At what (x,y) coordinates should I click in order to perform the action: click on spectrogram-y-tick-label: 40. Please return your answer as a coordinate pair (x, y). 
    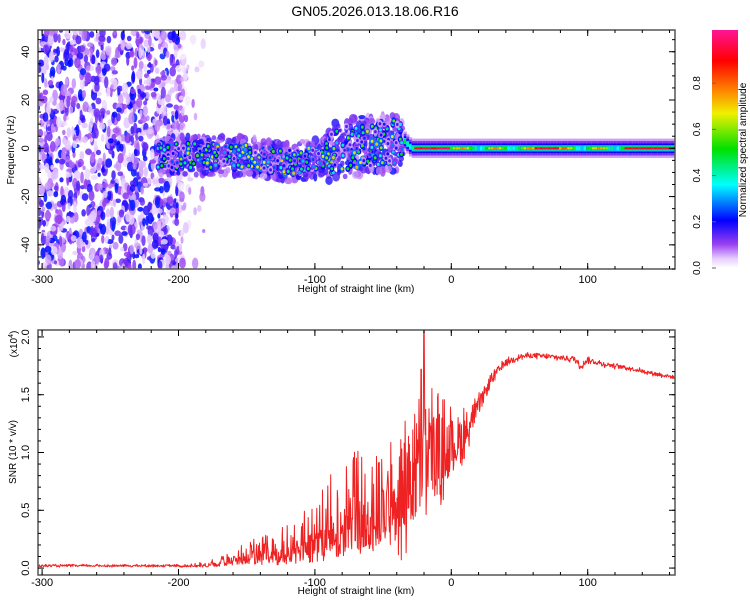
    Looking at the image, I should click on (26, 52).